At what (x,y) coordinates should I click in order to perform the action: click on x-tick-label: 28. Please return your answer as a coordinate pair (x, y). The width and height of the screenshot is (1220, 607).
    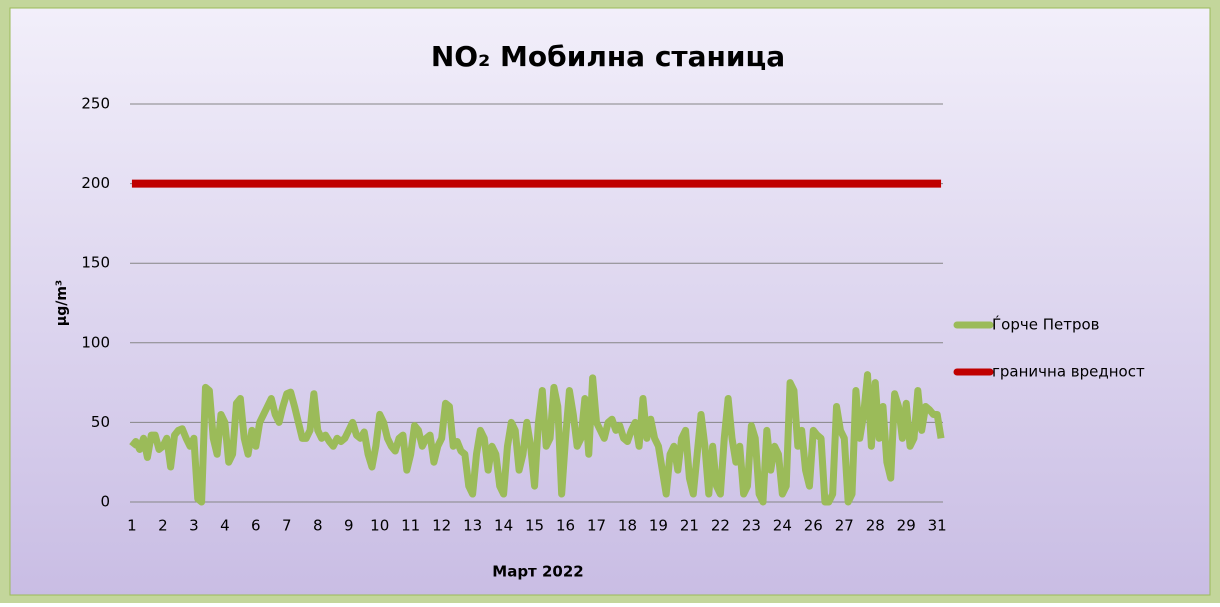
    Looking at the image, I should click on (875, 526).